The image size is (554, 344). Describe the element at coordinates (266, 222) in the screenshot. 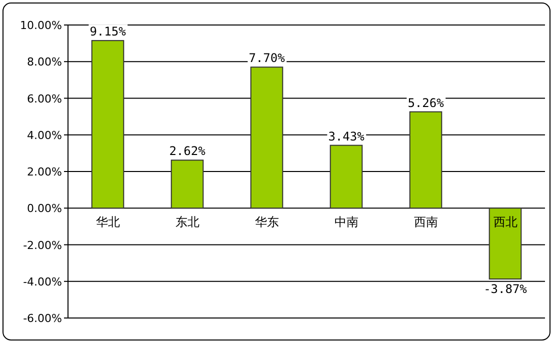

I see `x-tick-label: 华东` at that location.